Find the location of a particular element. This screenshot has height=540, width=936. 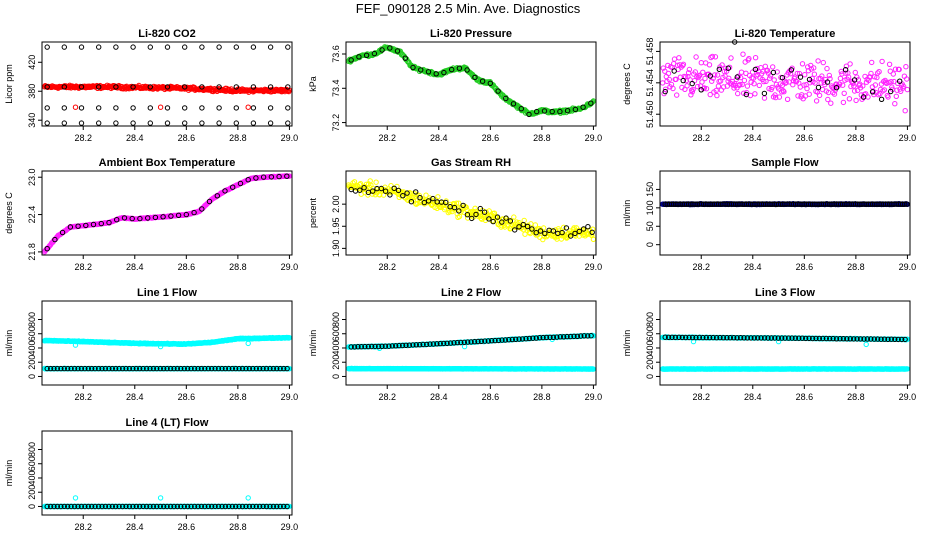

panel-title-rh: Gas Stream RH is located at coordinates (471, 163).